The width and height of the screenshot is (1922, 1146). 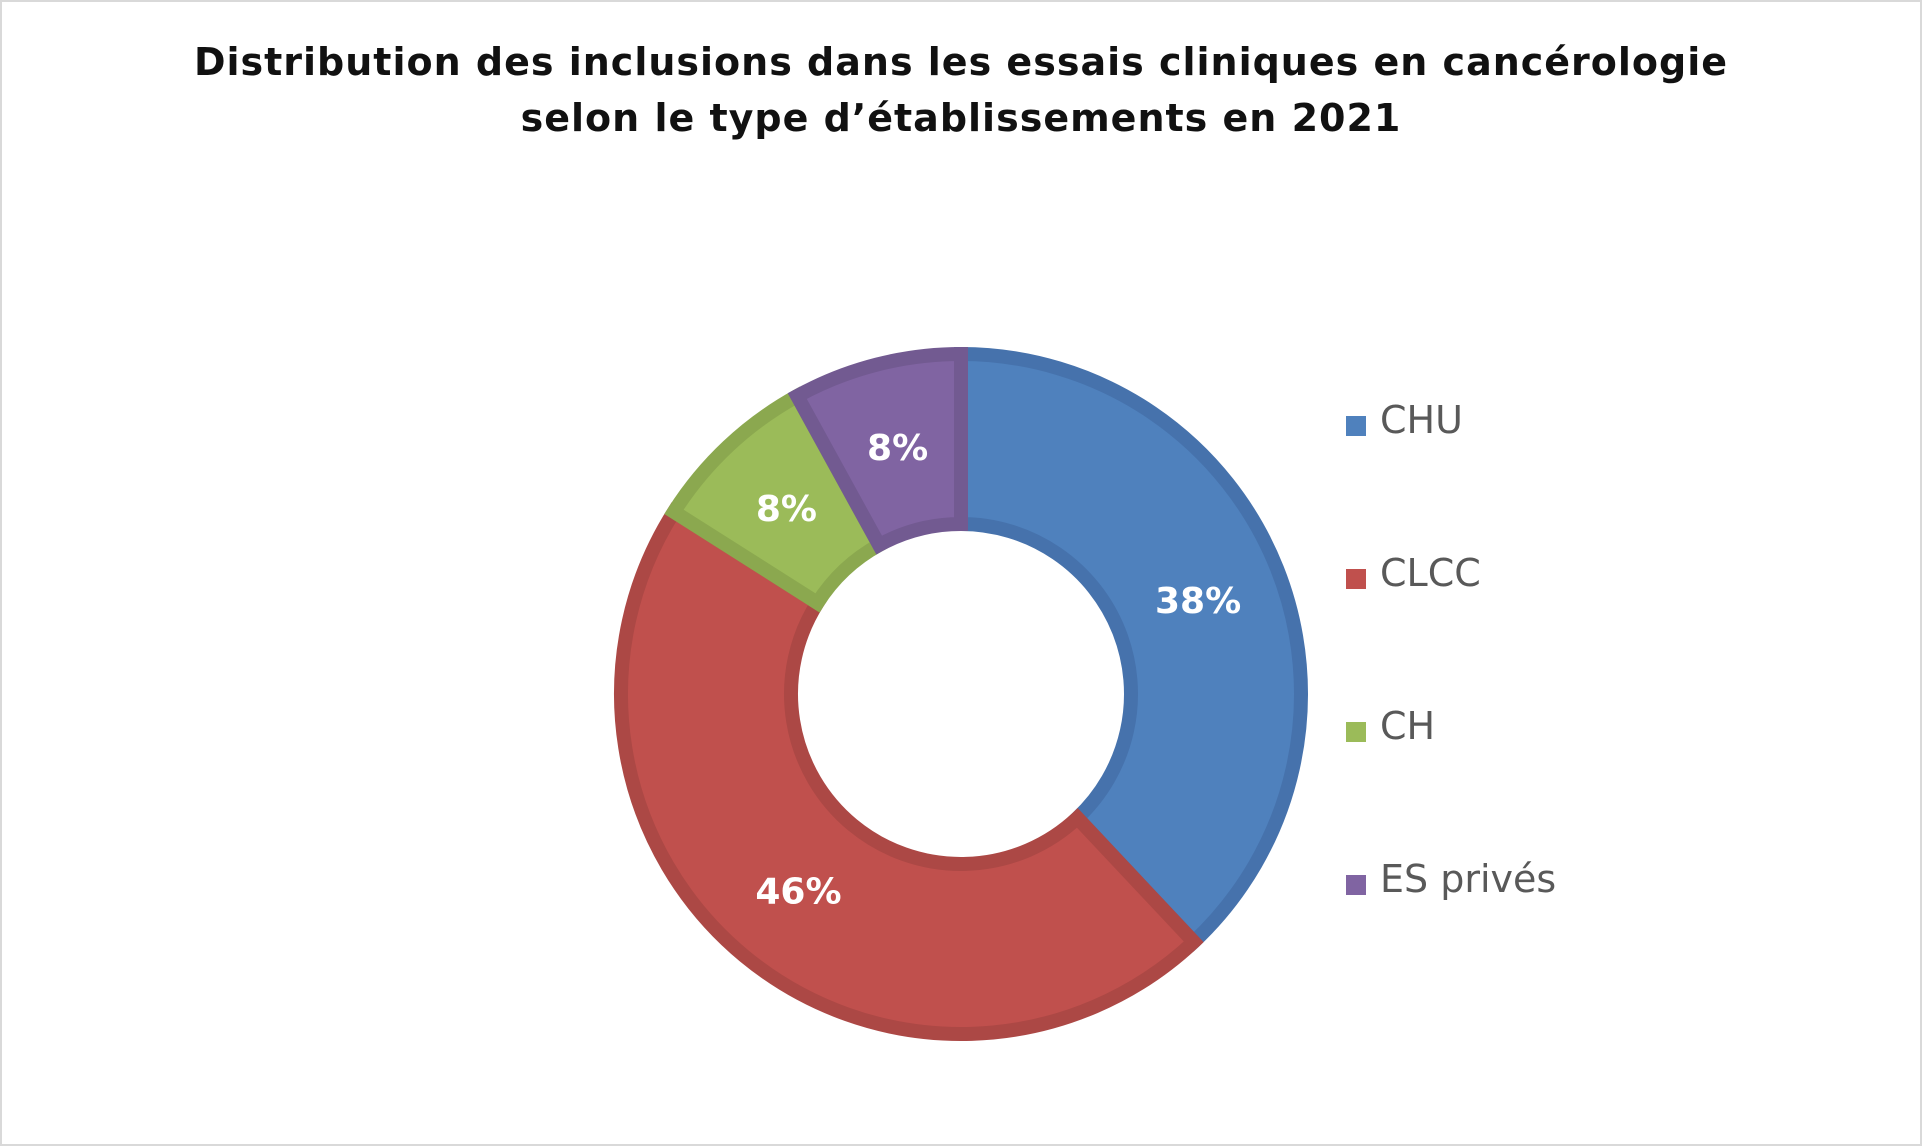 I want to click on data-label-ch: 8%, so click(x=786, y=509).